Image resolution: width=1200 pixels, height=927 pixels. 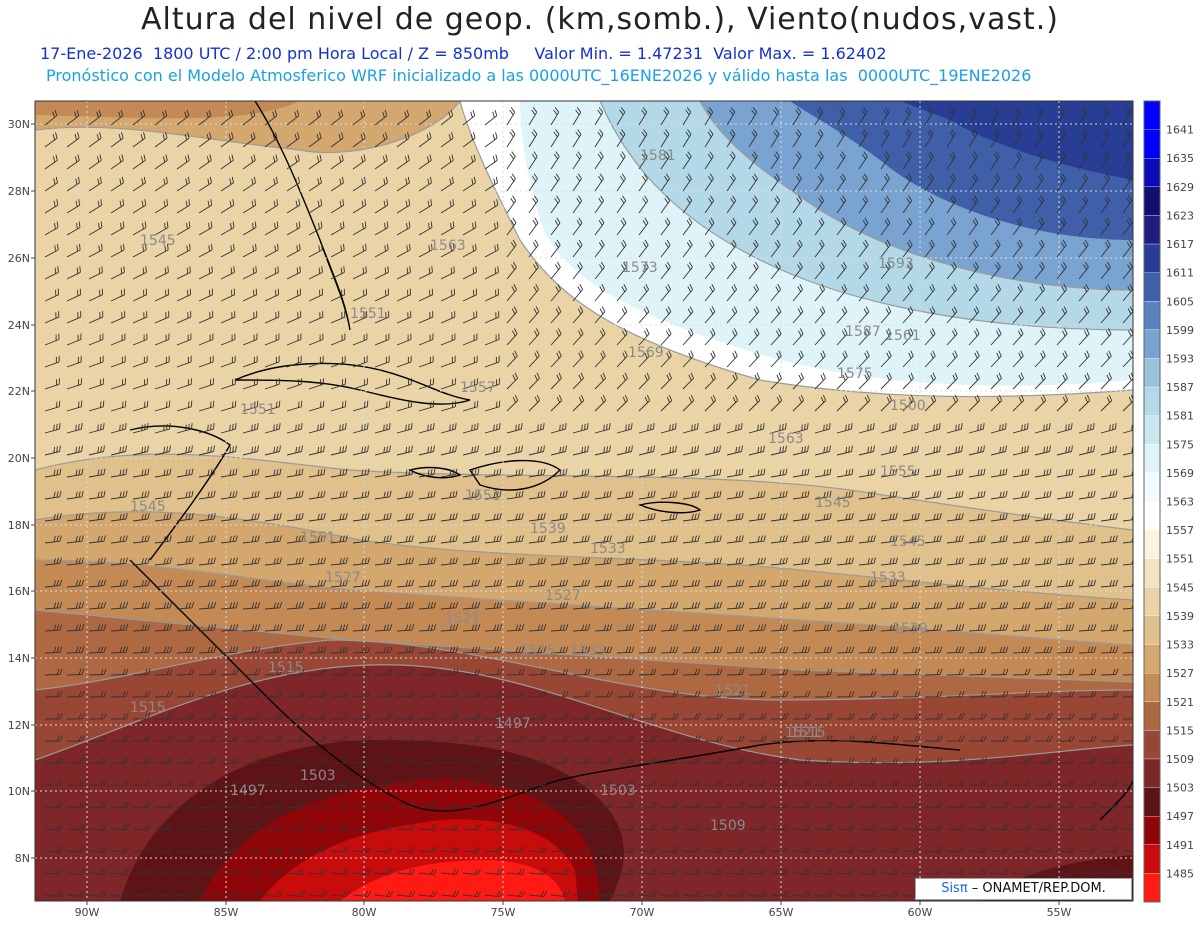 What do you see at coordinates (1152, 830) in the screenshot?
I see `colorbar-cell` at bounding box center [1152, 830].